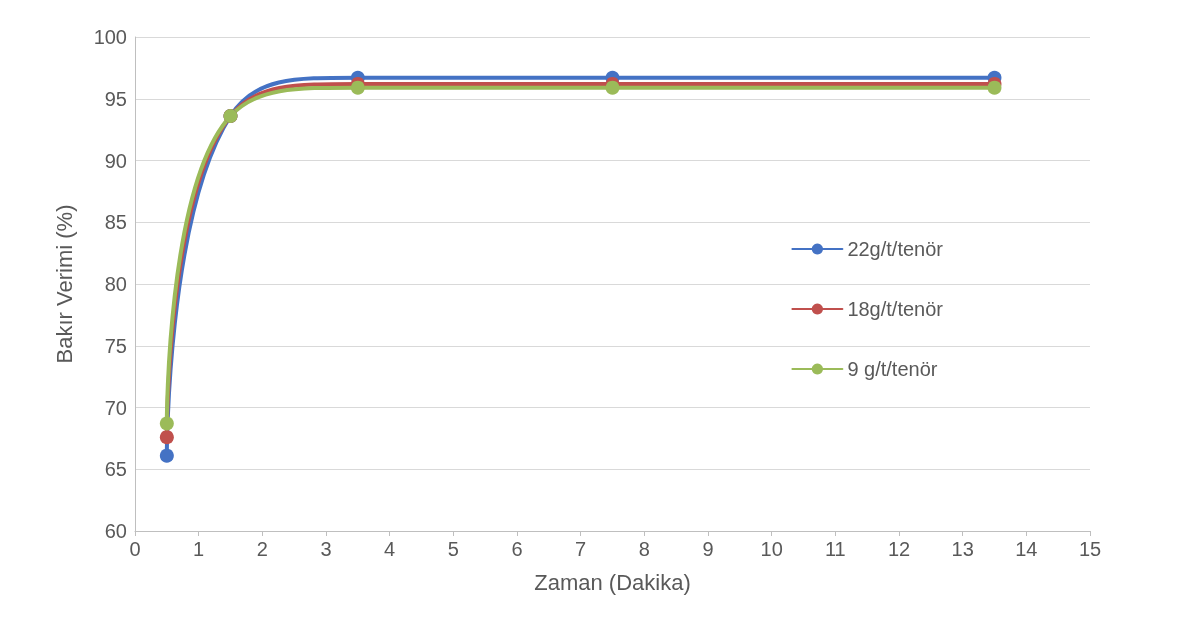  I want to click on y-tick-label: 85, so click(115, 222).